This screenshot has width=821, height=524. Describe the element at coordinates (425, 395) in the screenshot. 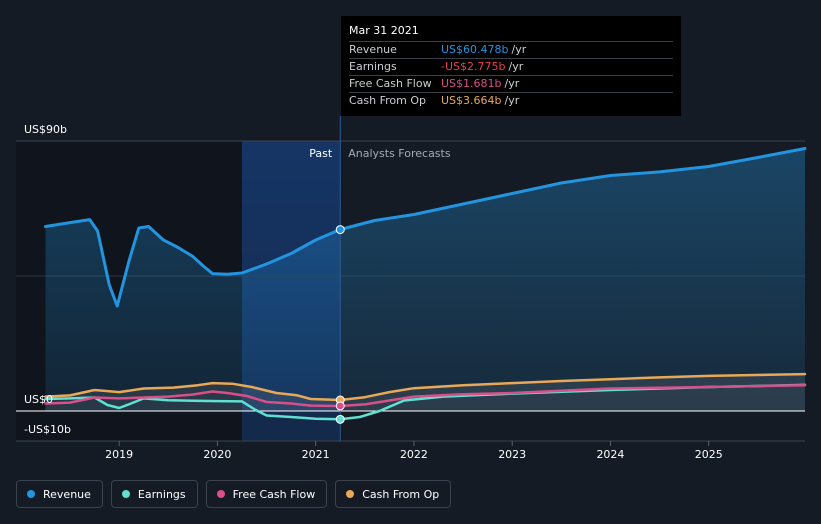

I see `series-line-free-cash-flow` at that location.